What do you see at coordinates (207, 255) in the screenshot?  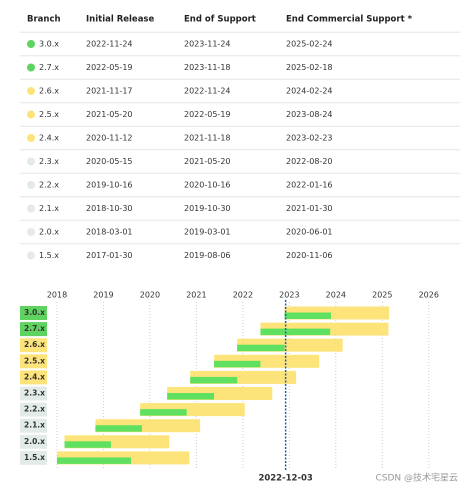 I see `cell: 2019-08-06` at bounding box center [207, 255].